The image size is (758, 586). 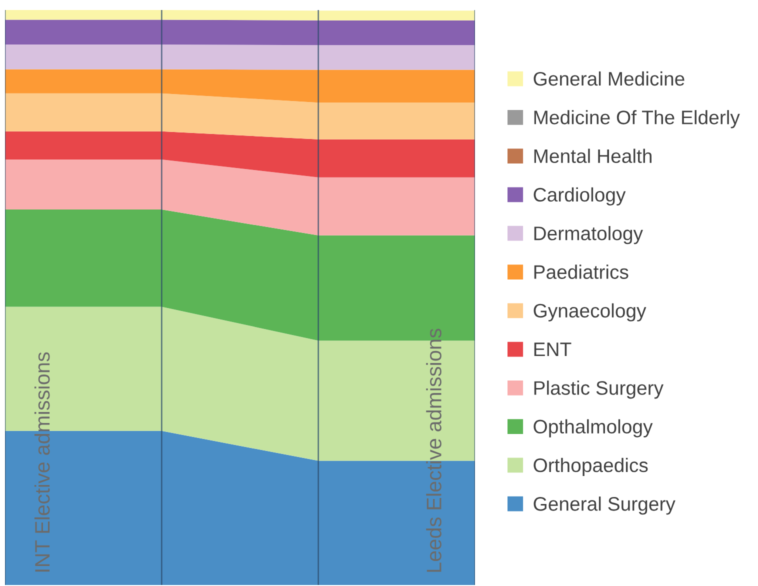 What do you see at coordinates (593, 428) in the screenshot?
I see `legend-label: Opthalmology` at bounding box center [593, 428].